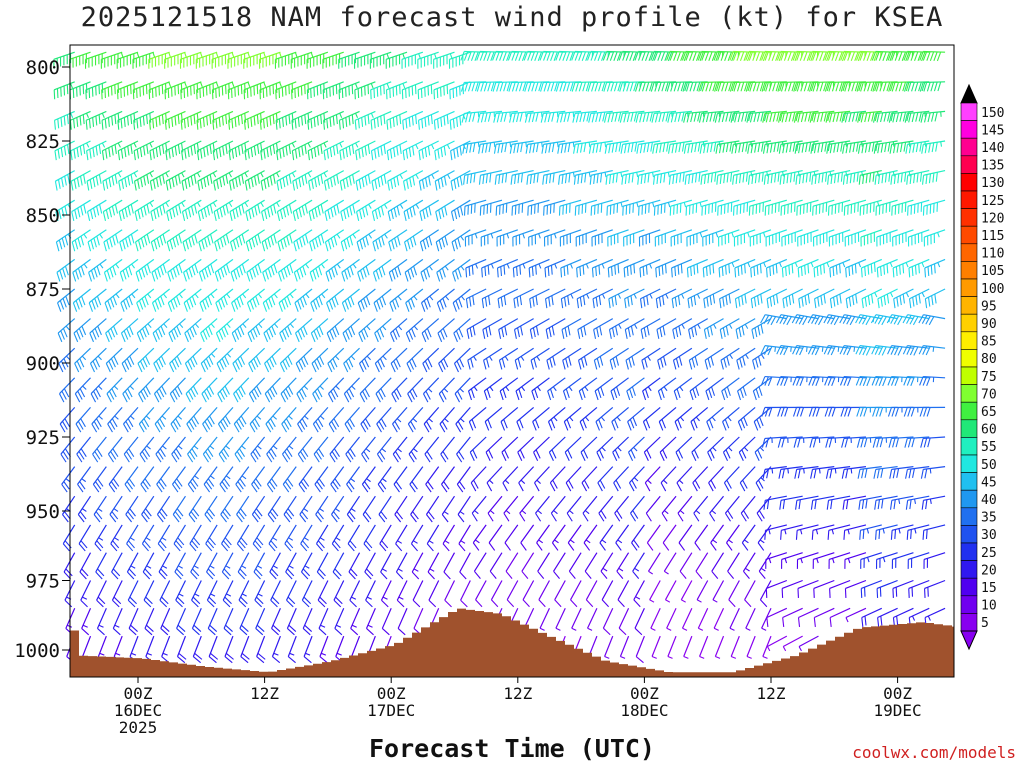  I want to click on credit-text: coolwx.com/models, so click(934, 752).